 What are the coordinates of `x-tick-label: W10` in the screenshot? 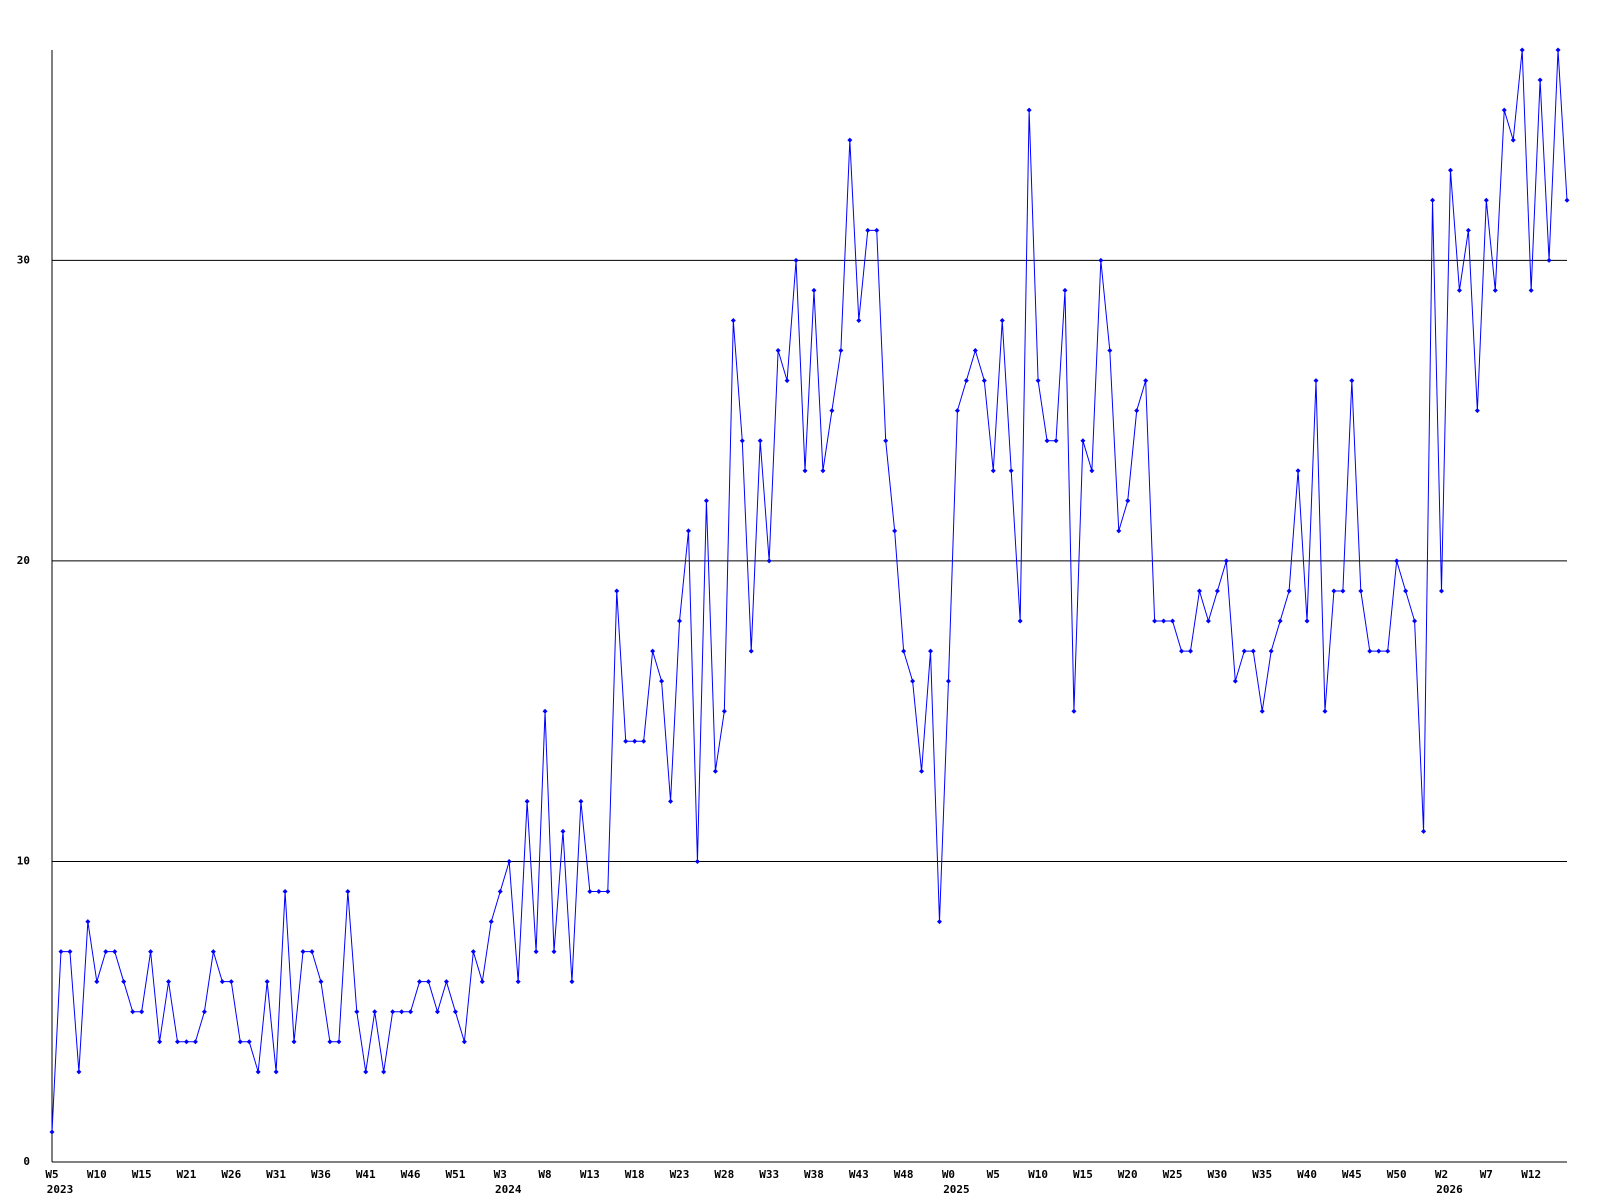 It's located at (97, 1174).